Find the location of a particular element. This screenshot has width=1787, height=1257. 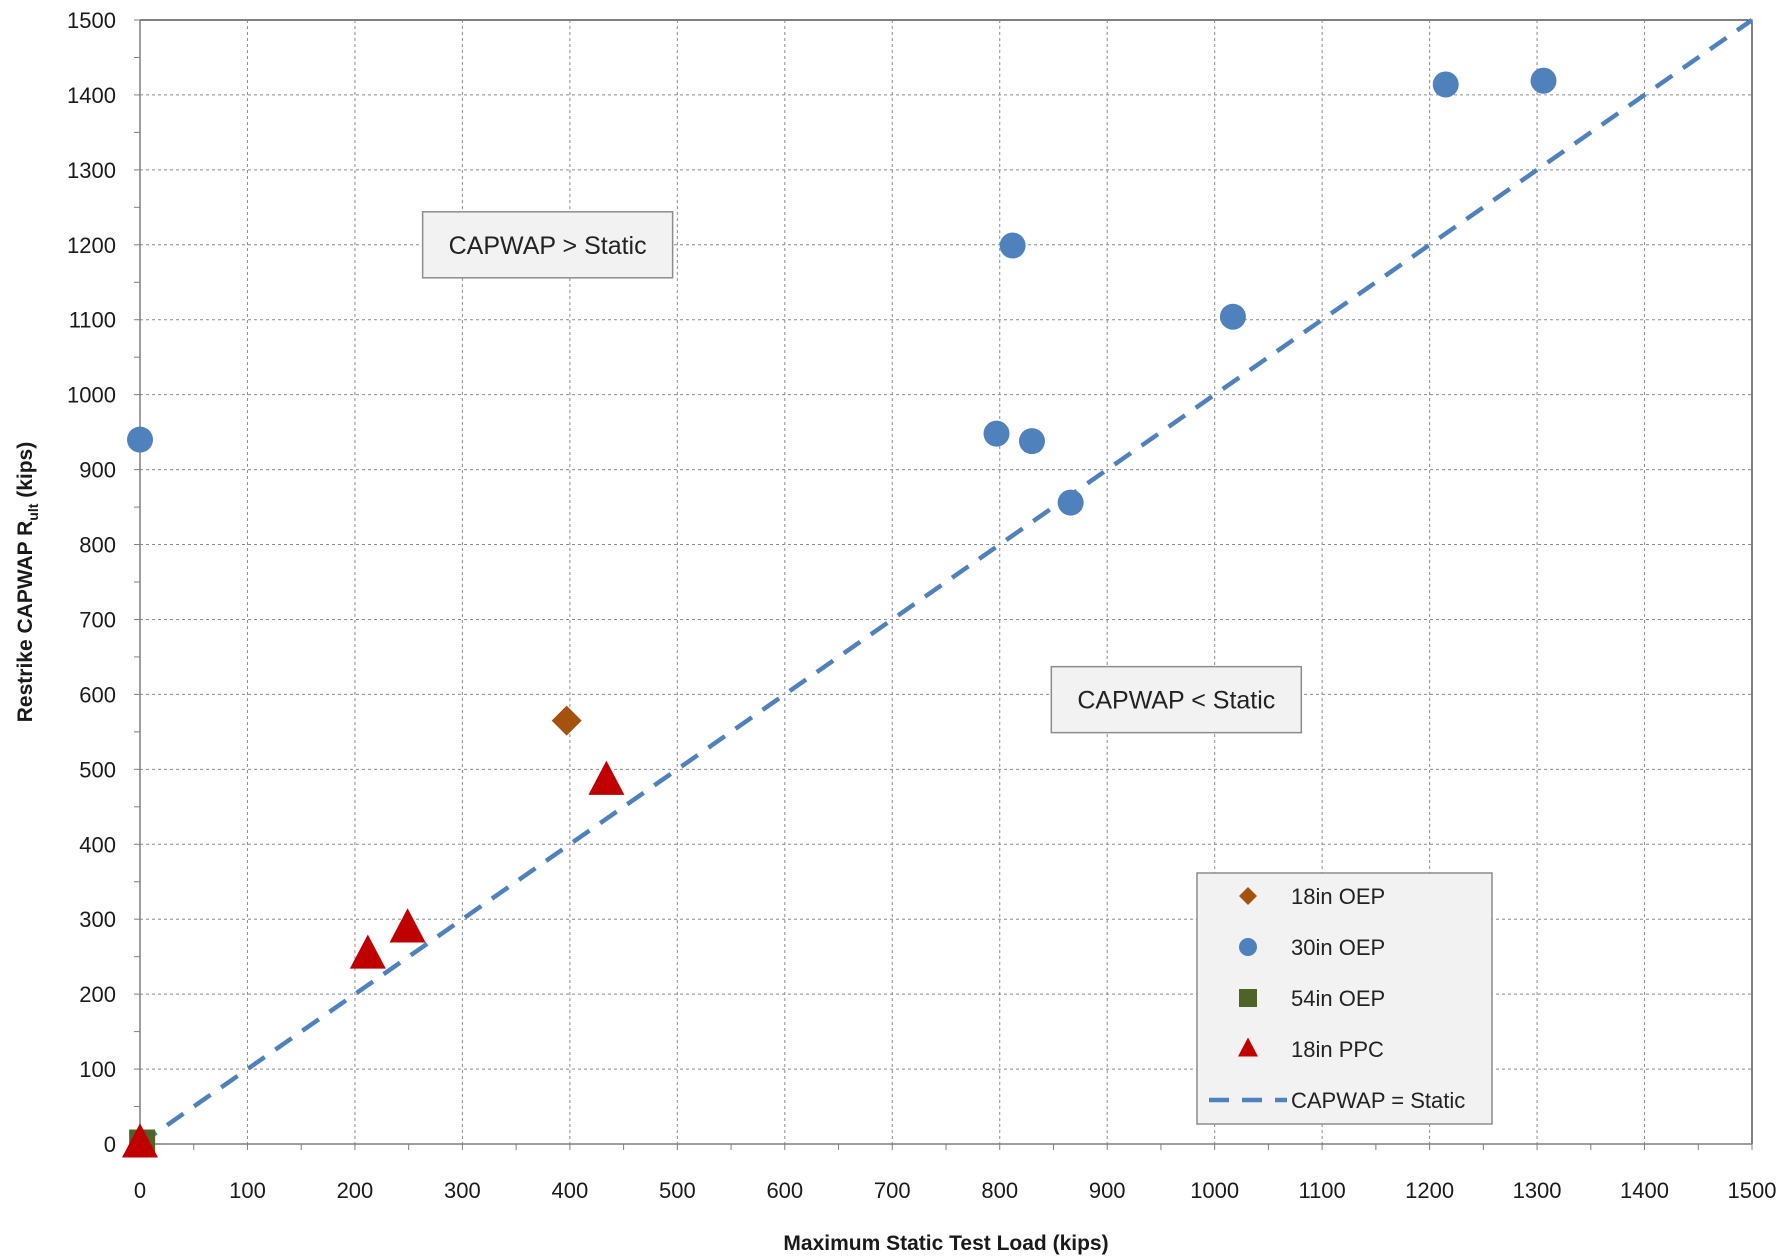

annotation-box-1: CAPWAP < Static is located at coordinates (1176, 699).